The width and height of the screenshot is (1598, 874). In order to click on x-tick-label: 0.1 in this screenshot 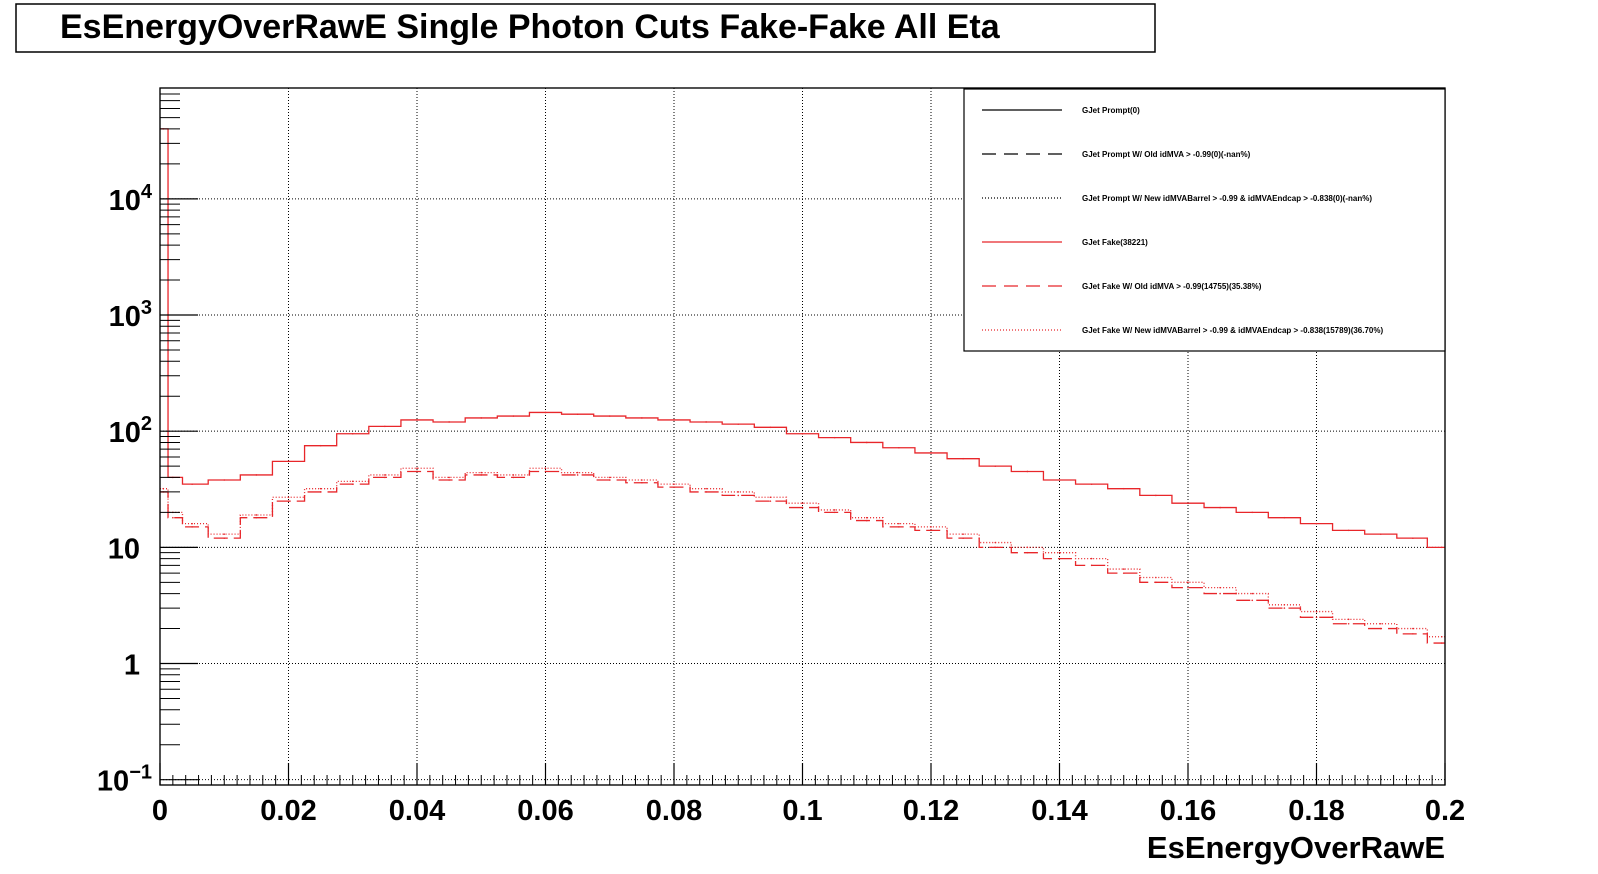, I will do `click(802, 811)`.